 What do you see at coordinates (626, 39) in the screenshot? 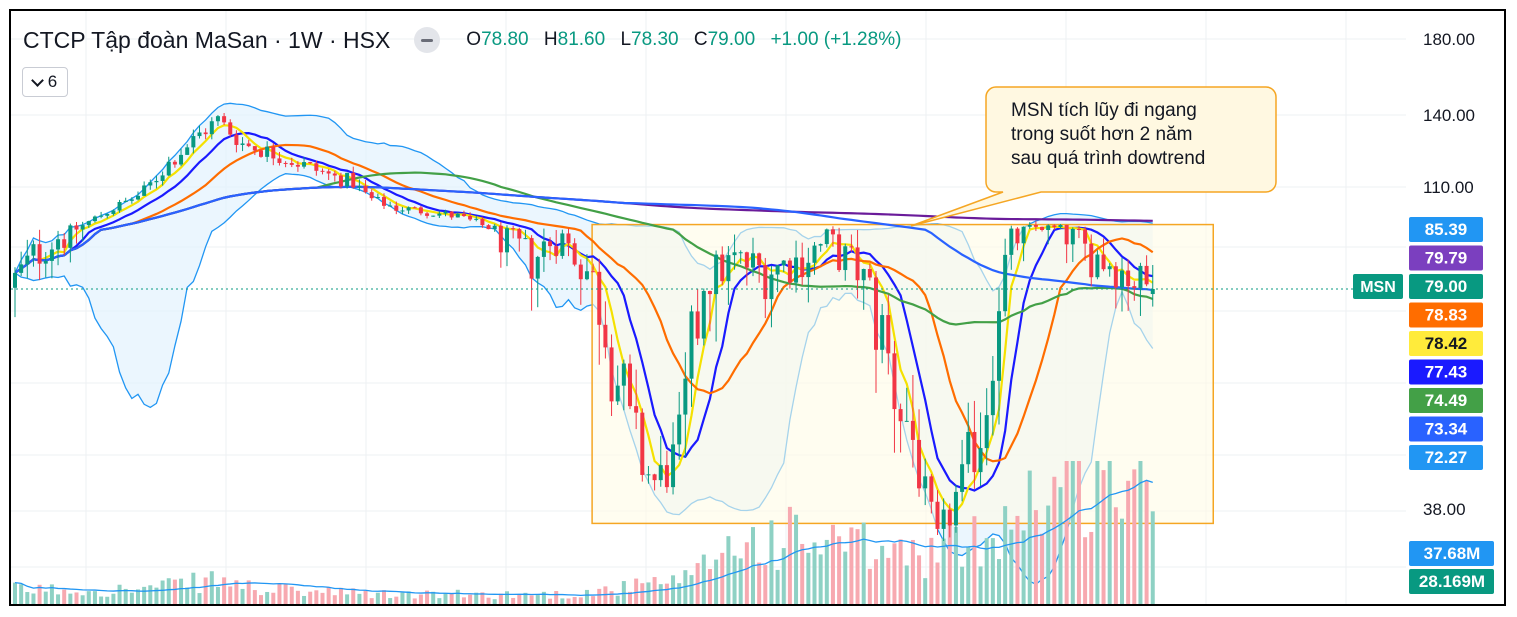
I see `low-label: L` at bounding box center [626, 39].